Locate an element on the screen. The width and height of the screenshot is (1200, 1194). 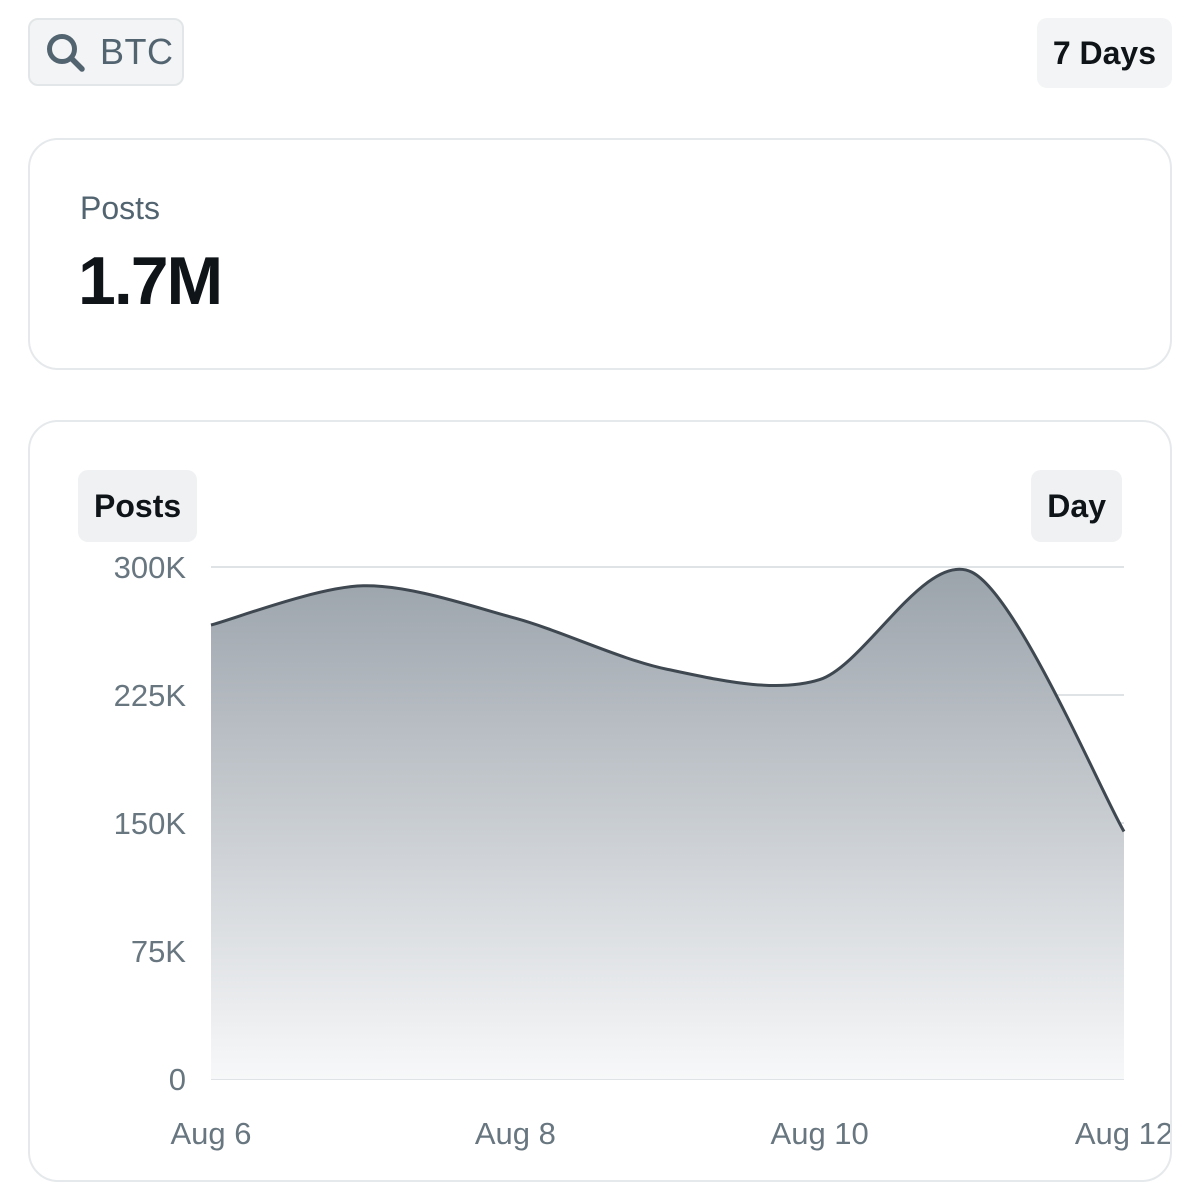
y-tick-label: 150K is located at coordinates (150, 823).